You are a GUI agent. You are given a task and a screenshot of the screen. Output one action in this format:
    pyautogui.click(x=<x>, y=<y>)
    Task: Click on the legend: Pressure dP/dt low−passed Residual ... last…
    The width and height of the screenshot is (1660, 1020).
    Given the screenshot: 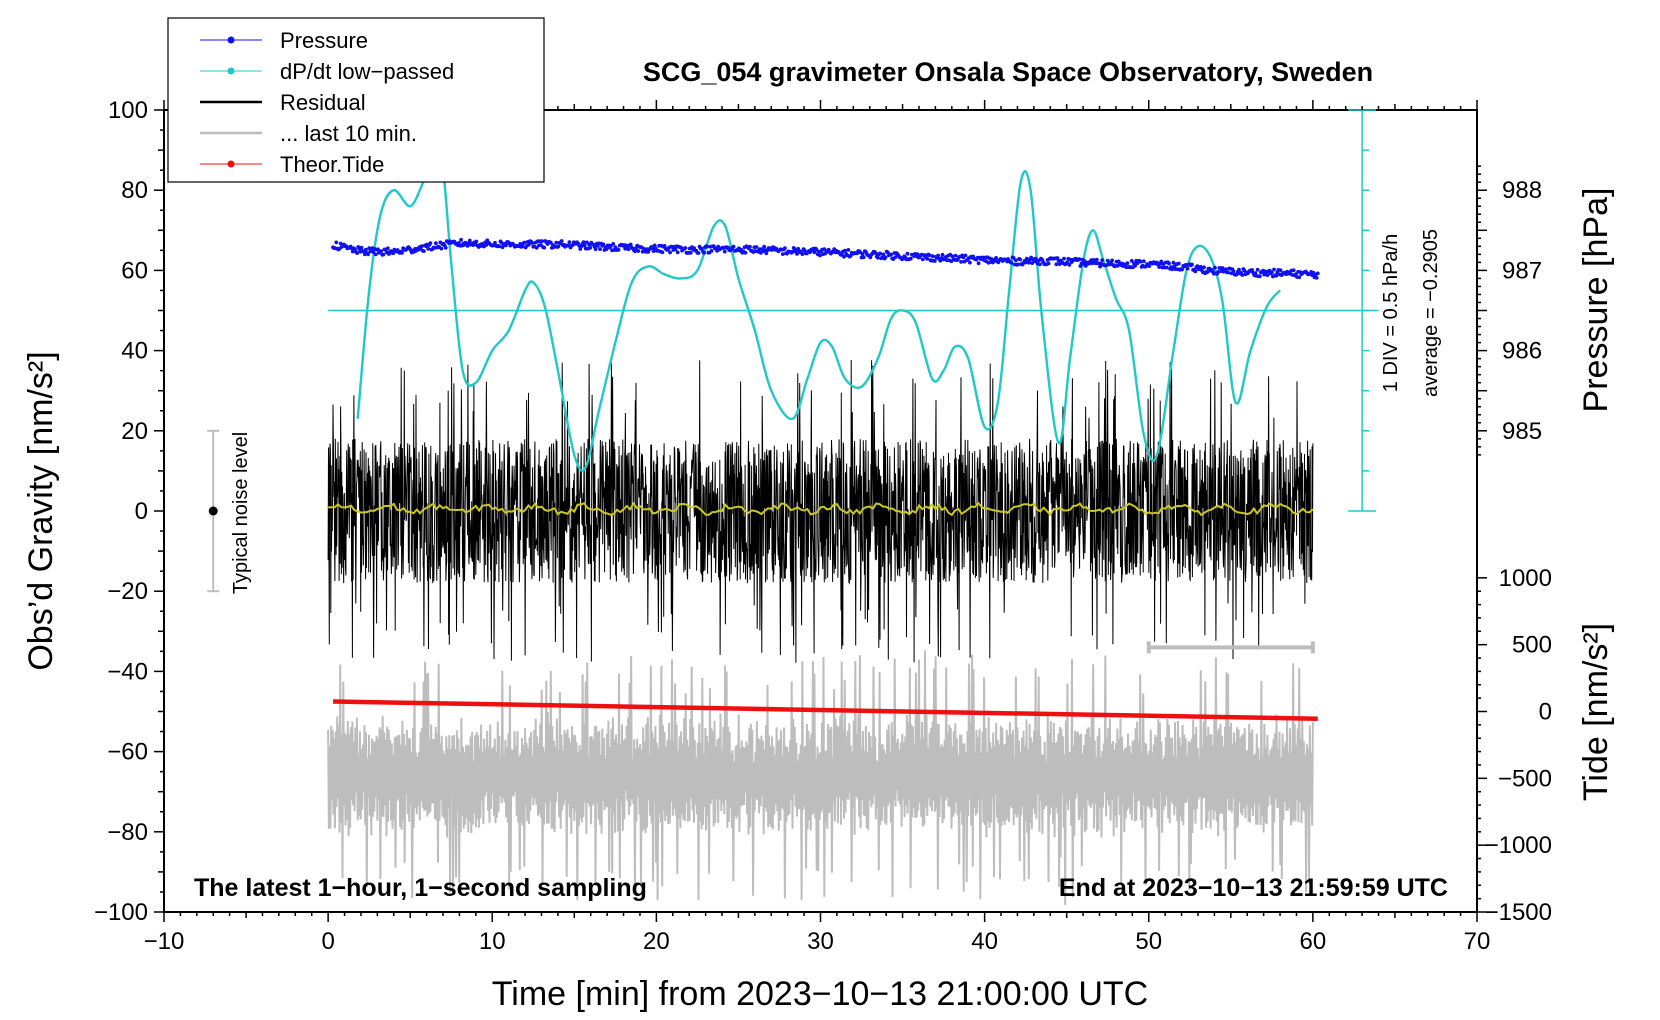 What is the action you would take?
    pyautogui.click(x=356, y=100)
    